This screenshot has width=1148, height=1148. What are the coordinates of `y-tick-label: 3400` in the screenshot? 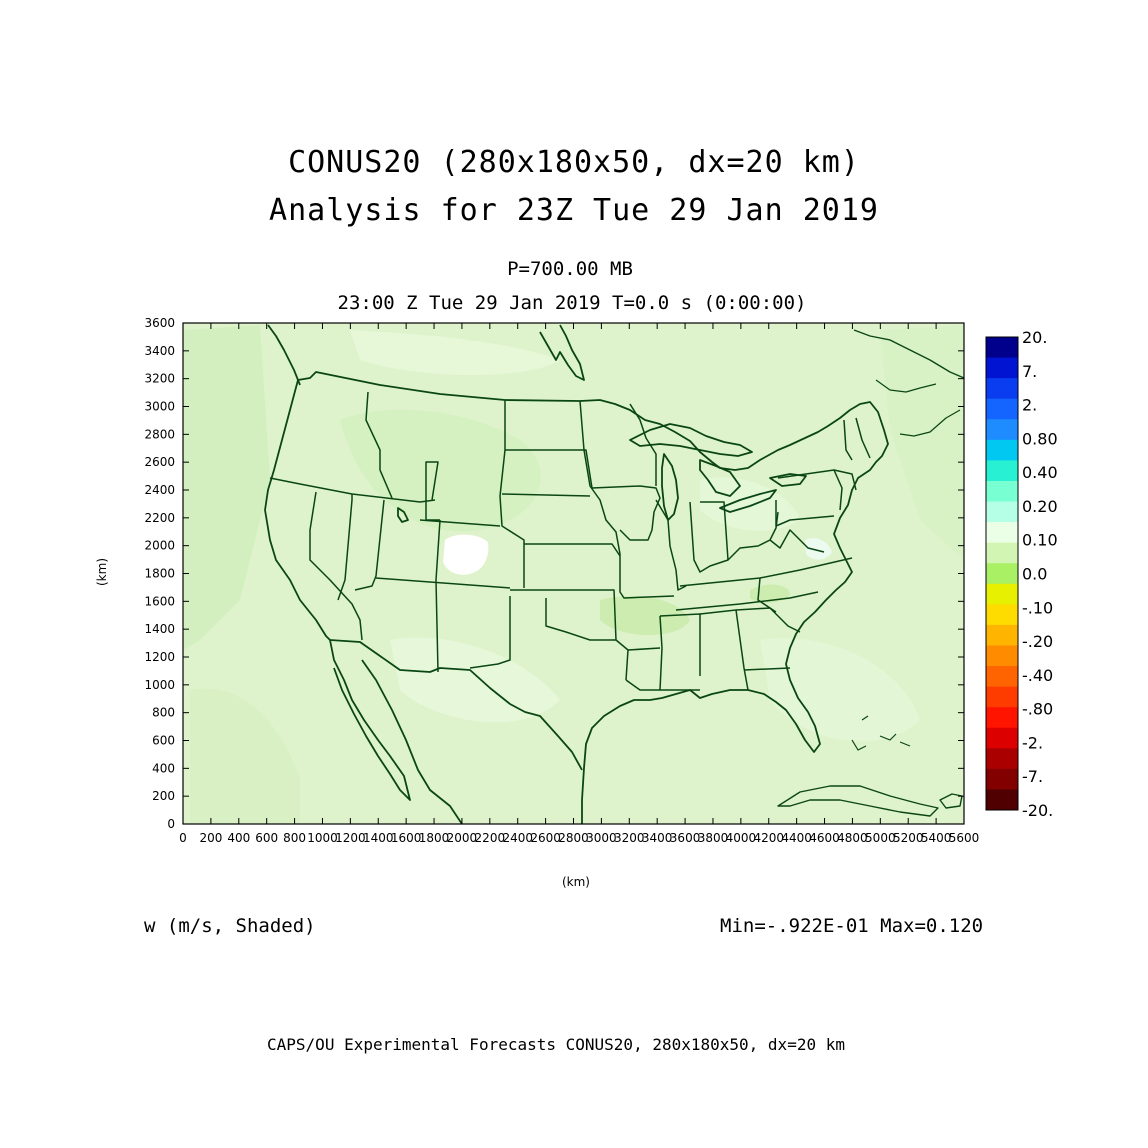 It's located at (159, 351).